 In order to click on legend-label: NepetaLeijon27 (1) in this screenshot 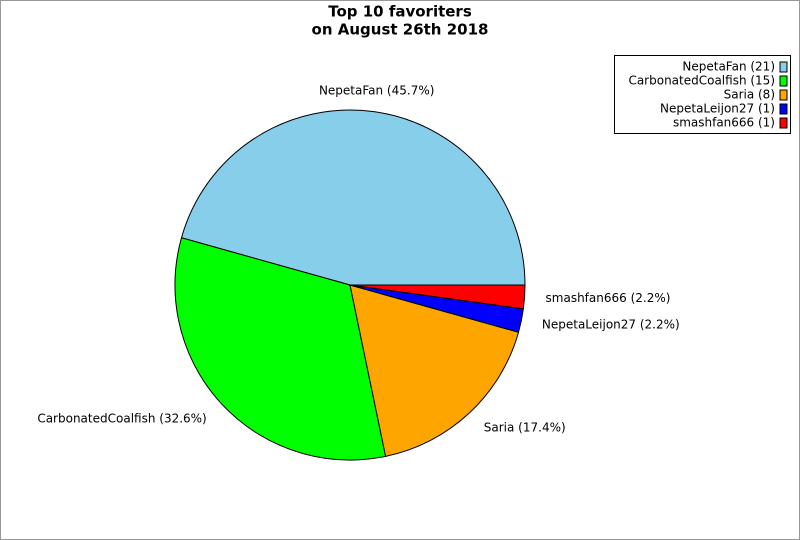, I will do `click(717, 109)`.